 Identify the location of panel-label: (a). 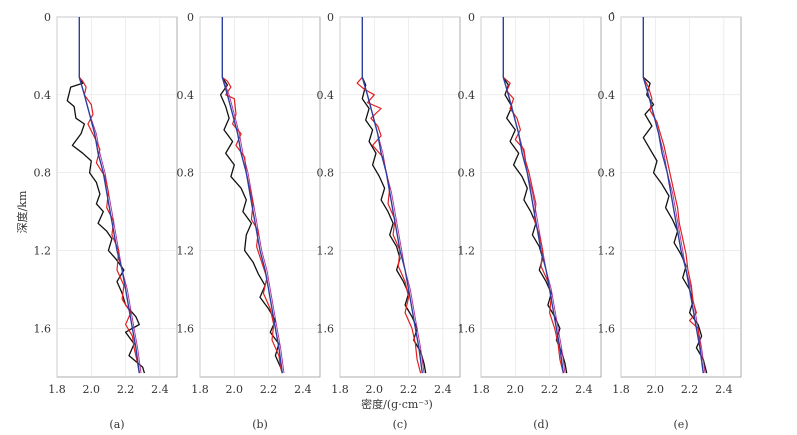
(116, 424).